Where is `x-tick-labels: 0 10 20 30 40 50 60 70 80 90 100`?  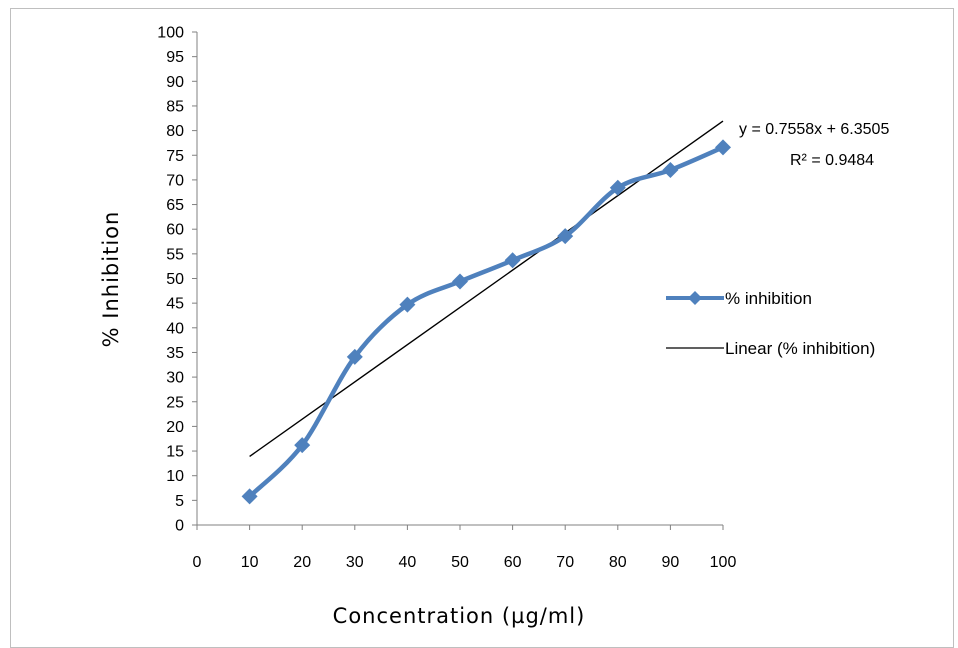
x-tick-labels: 0 10 20 30 40 50 60 70 80 90 100 is located at coordinates (465, 548).